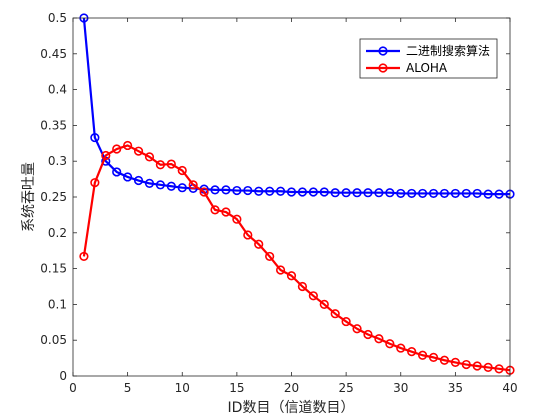 This screenshot has width=560, height=420. I want to click on legend-items: 二进制搜索算法 ALOHA, so click(428, 59).